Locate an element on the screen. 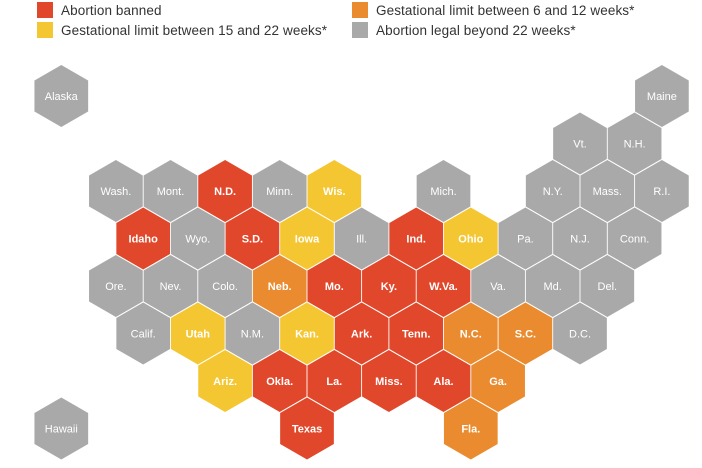 Image resolution: width=702 pixels, height=468 pixels. state-hex-n-j is located at coordinates (580, 238).